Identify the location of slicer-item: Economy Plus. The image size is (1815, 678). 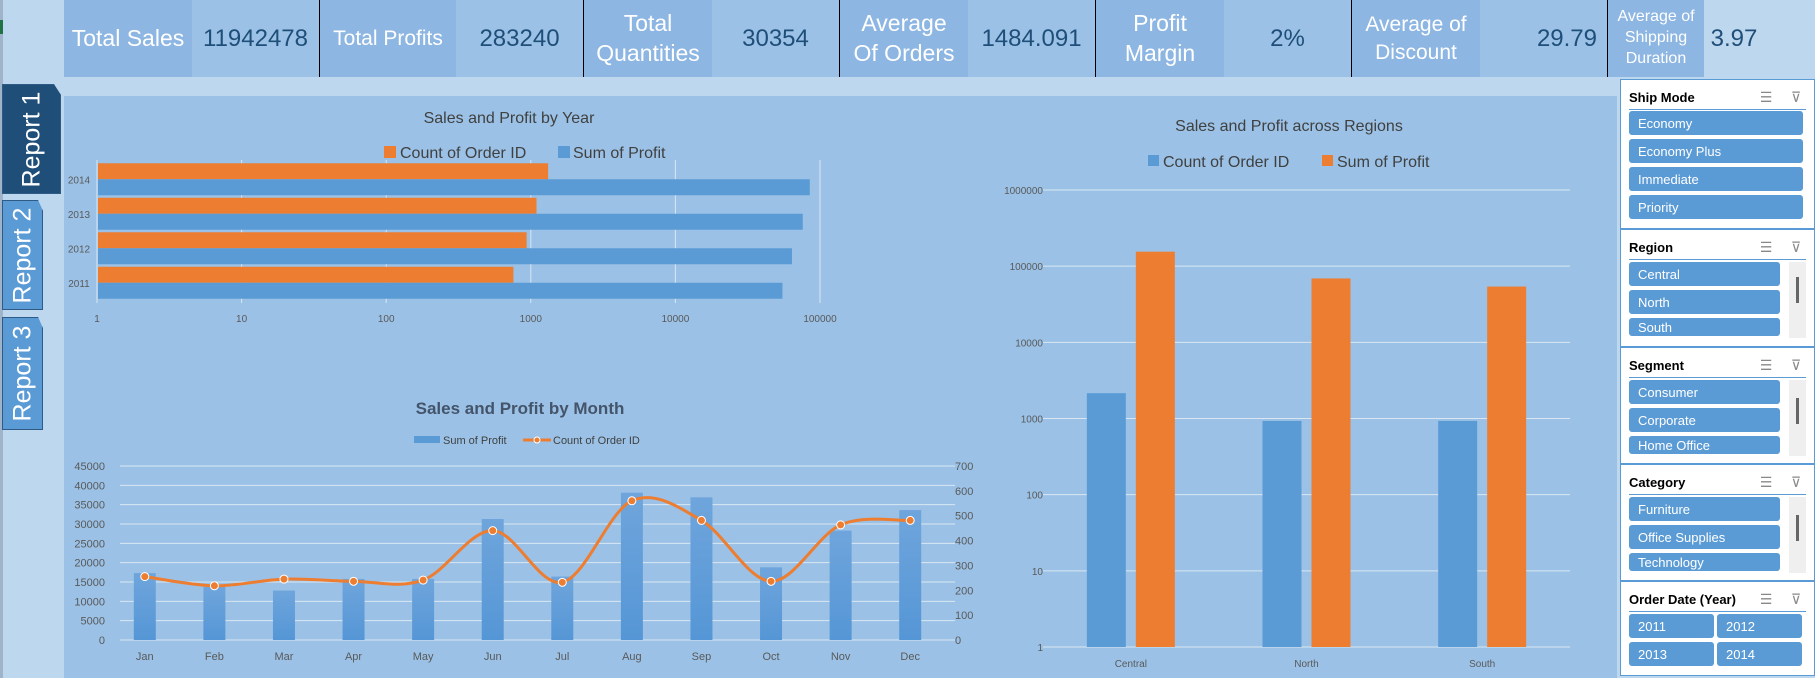
(1716, 151).